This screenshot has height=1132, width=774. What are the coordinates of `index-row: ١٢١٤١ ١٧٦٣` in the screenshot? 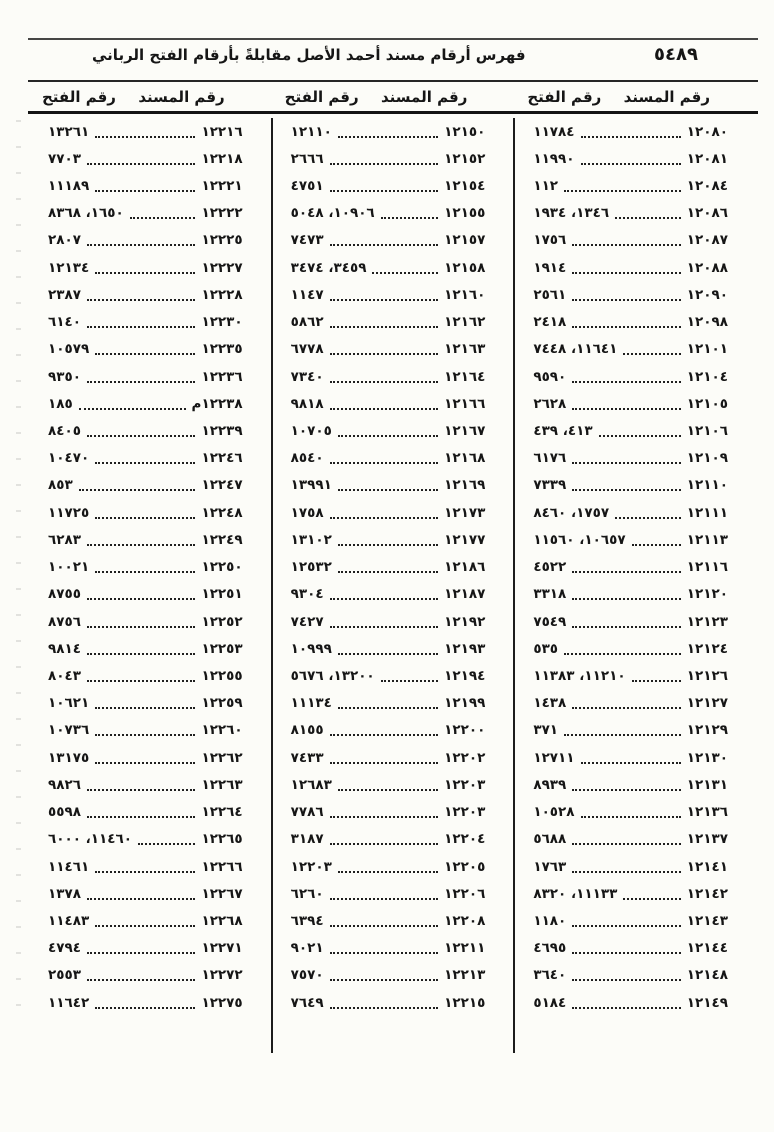 It's located at (630, 866).